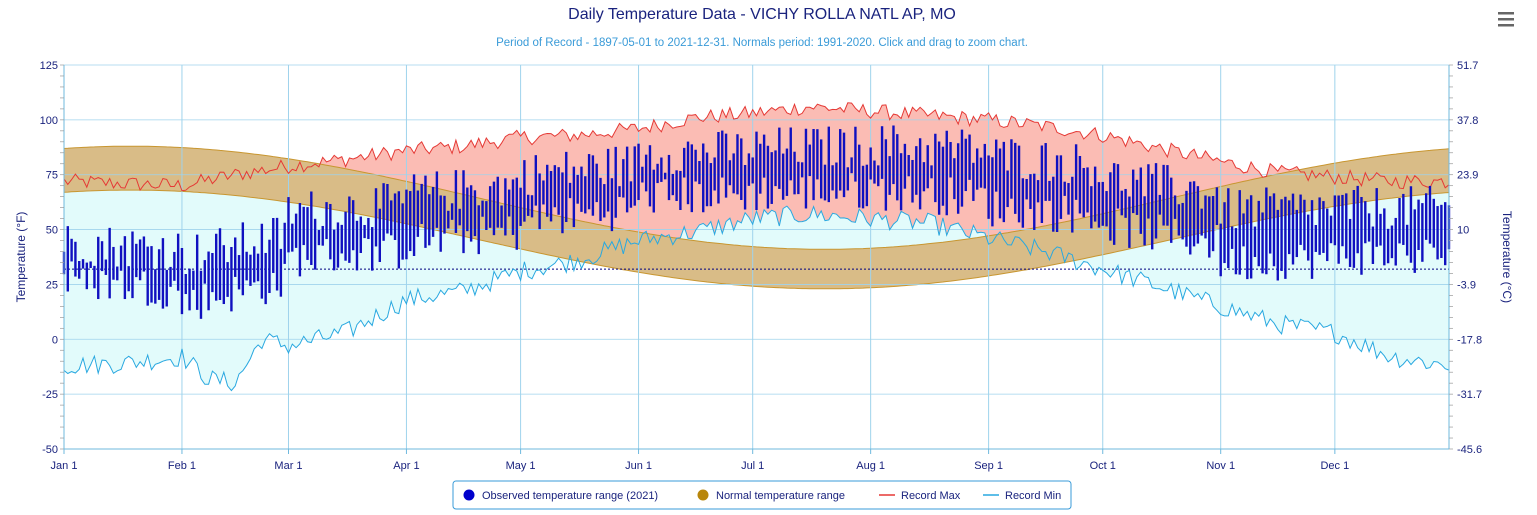 This screenshot has width=1537, height=515. I want to click on hamburger-menu-icon, so click(1506, 19).